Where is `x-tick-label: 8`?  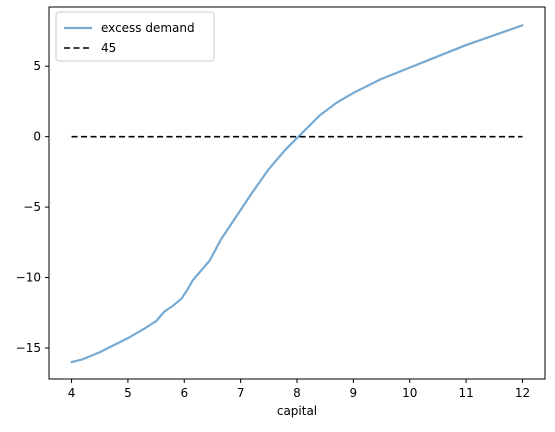
x-tick-label: 8 is located at coordinates (297, 393).